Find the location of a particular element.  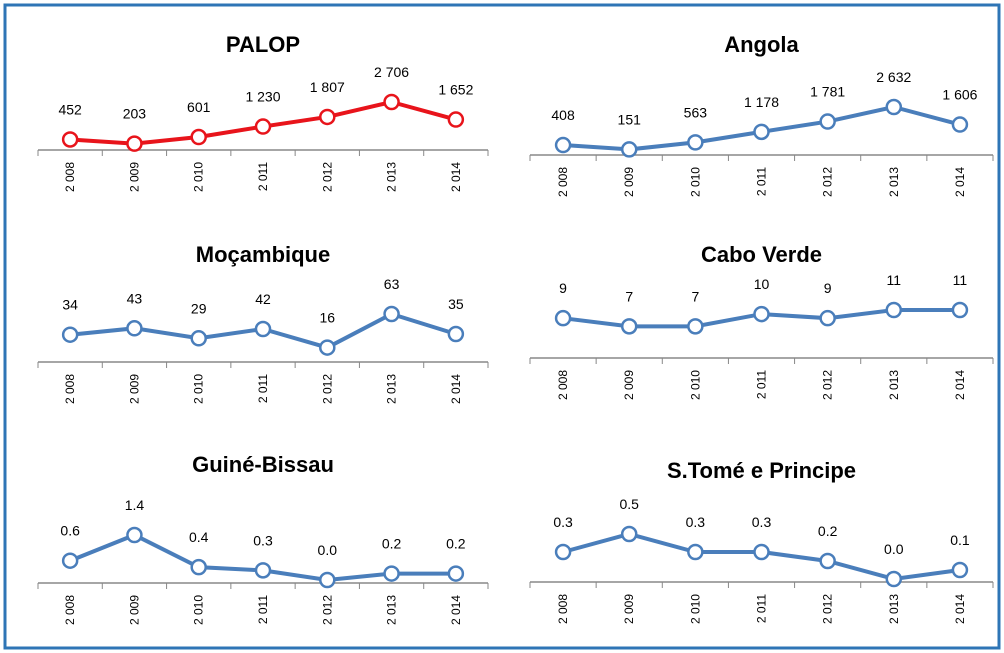

data-label: 1 230 is located at coordinates (262, 97).